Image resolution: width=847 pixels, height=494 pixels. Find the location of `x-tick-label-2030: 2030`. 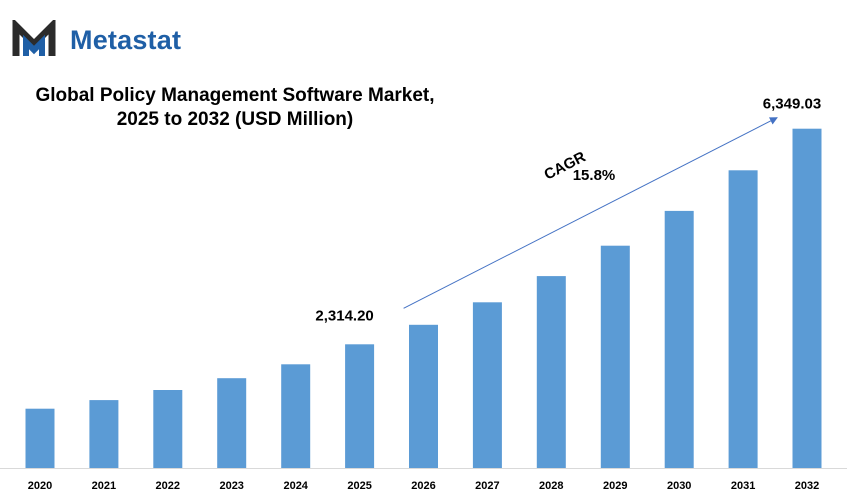

x-tick-label-2030: 2030 is located at coordinates (679, 486).